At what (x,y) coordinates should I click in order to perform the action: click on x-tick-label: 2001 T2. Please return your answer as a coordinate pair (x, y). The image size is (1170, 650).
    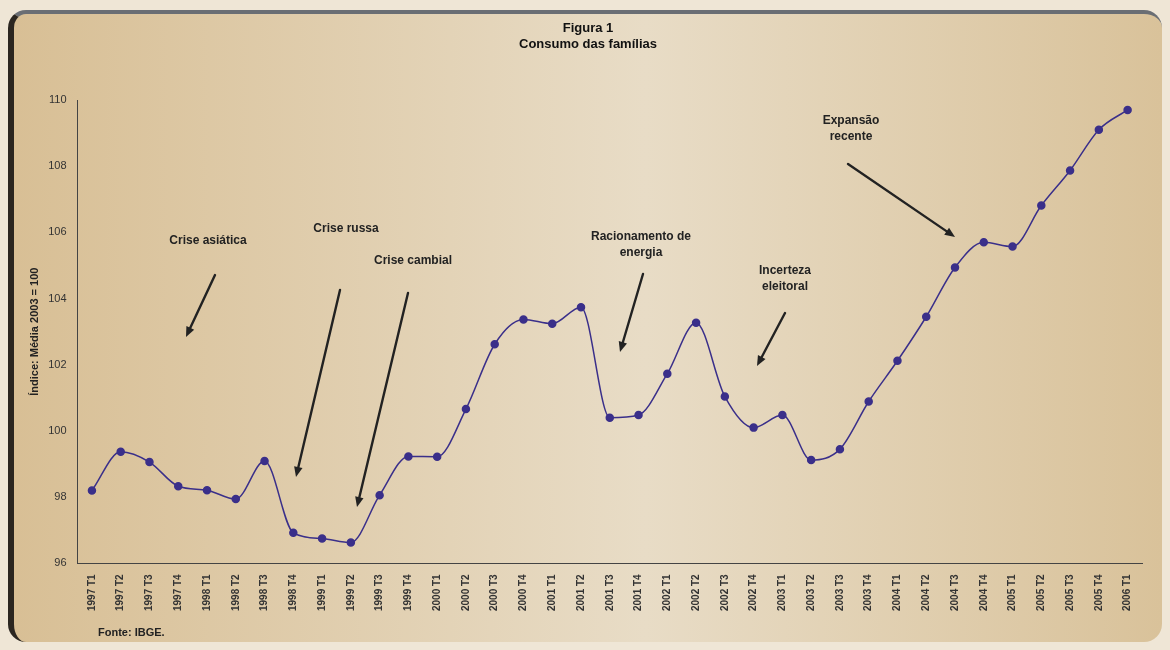
    Looking at the image, I should click on (580, 592).